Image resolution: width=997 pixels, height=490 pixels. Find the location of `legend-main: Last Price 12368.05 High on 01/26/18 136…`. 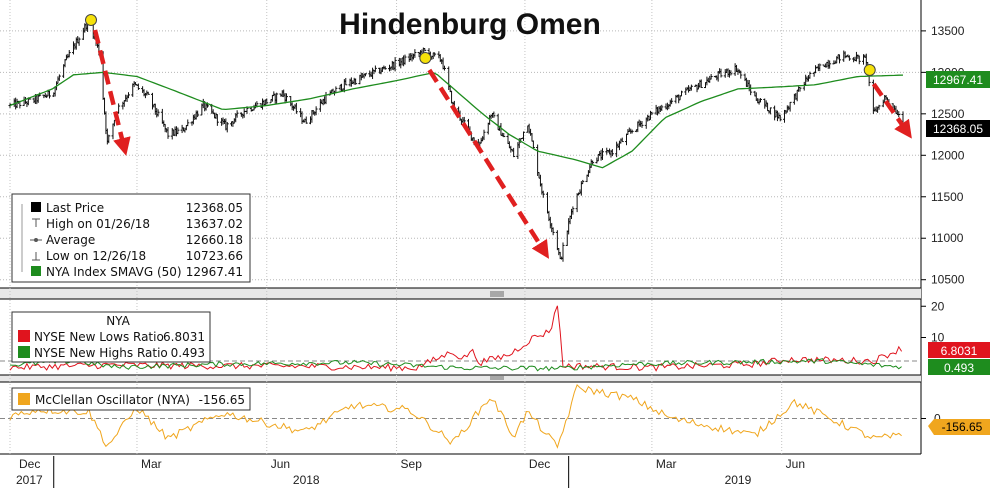

legend-main: Last Price 12368.05 High on 01/26/18 136… is located at coordinates (131, 238).